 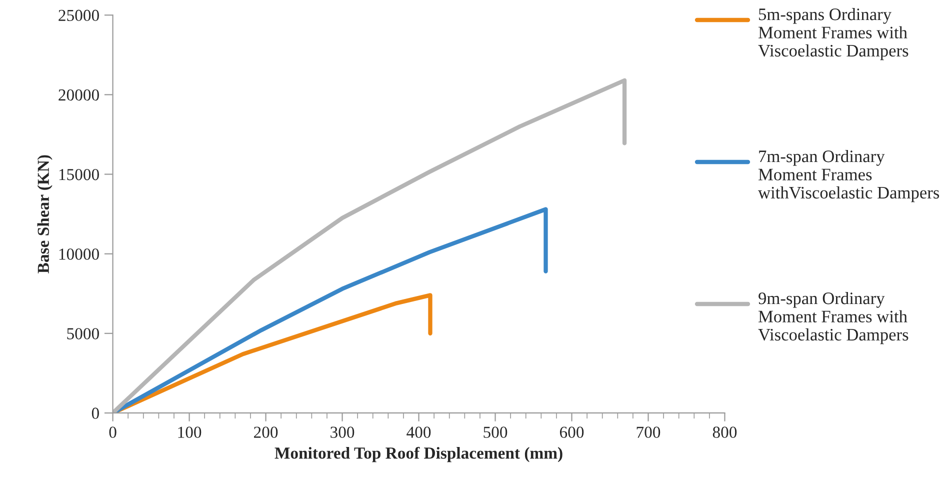 What do you see at coordinates (44, 214) in the screenshot?
I see `y-axis-title: Base Shear (KN)` at bounding box center [44, 214].